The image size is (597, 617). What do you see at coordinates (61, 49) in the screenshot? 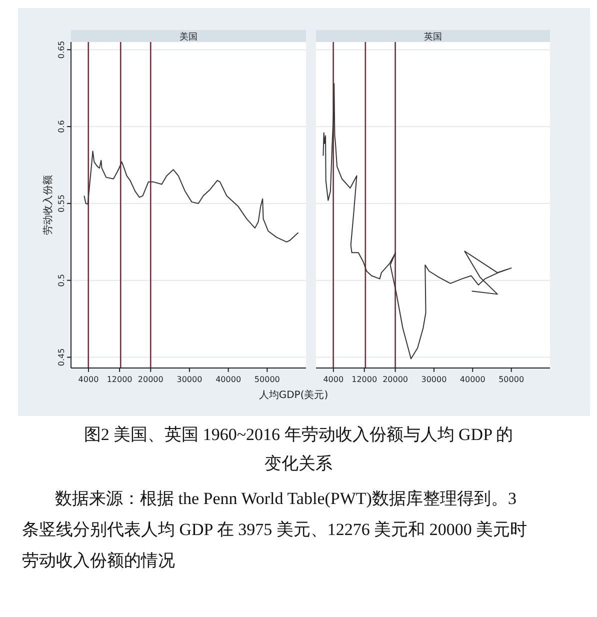
I see `y-tick-label: 0.65` at bounding box center [61, 49].